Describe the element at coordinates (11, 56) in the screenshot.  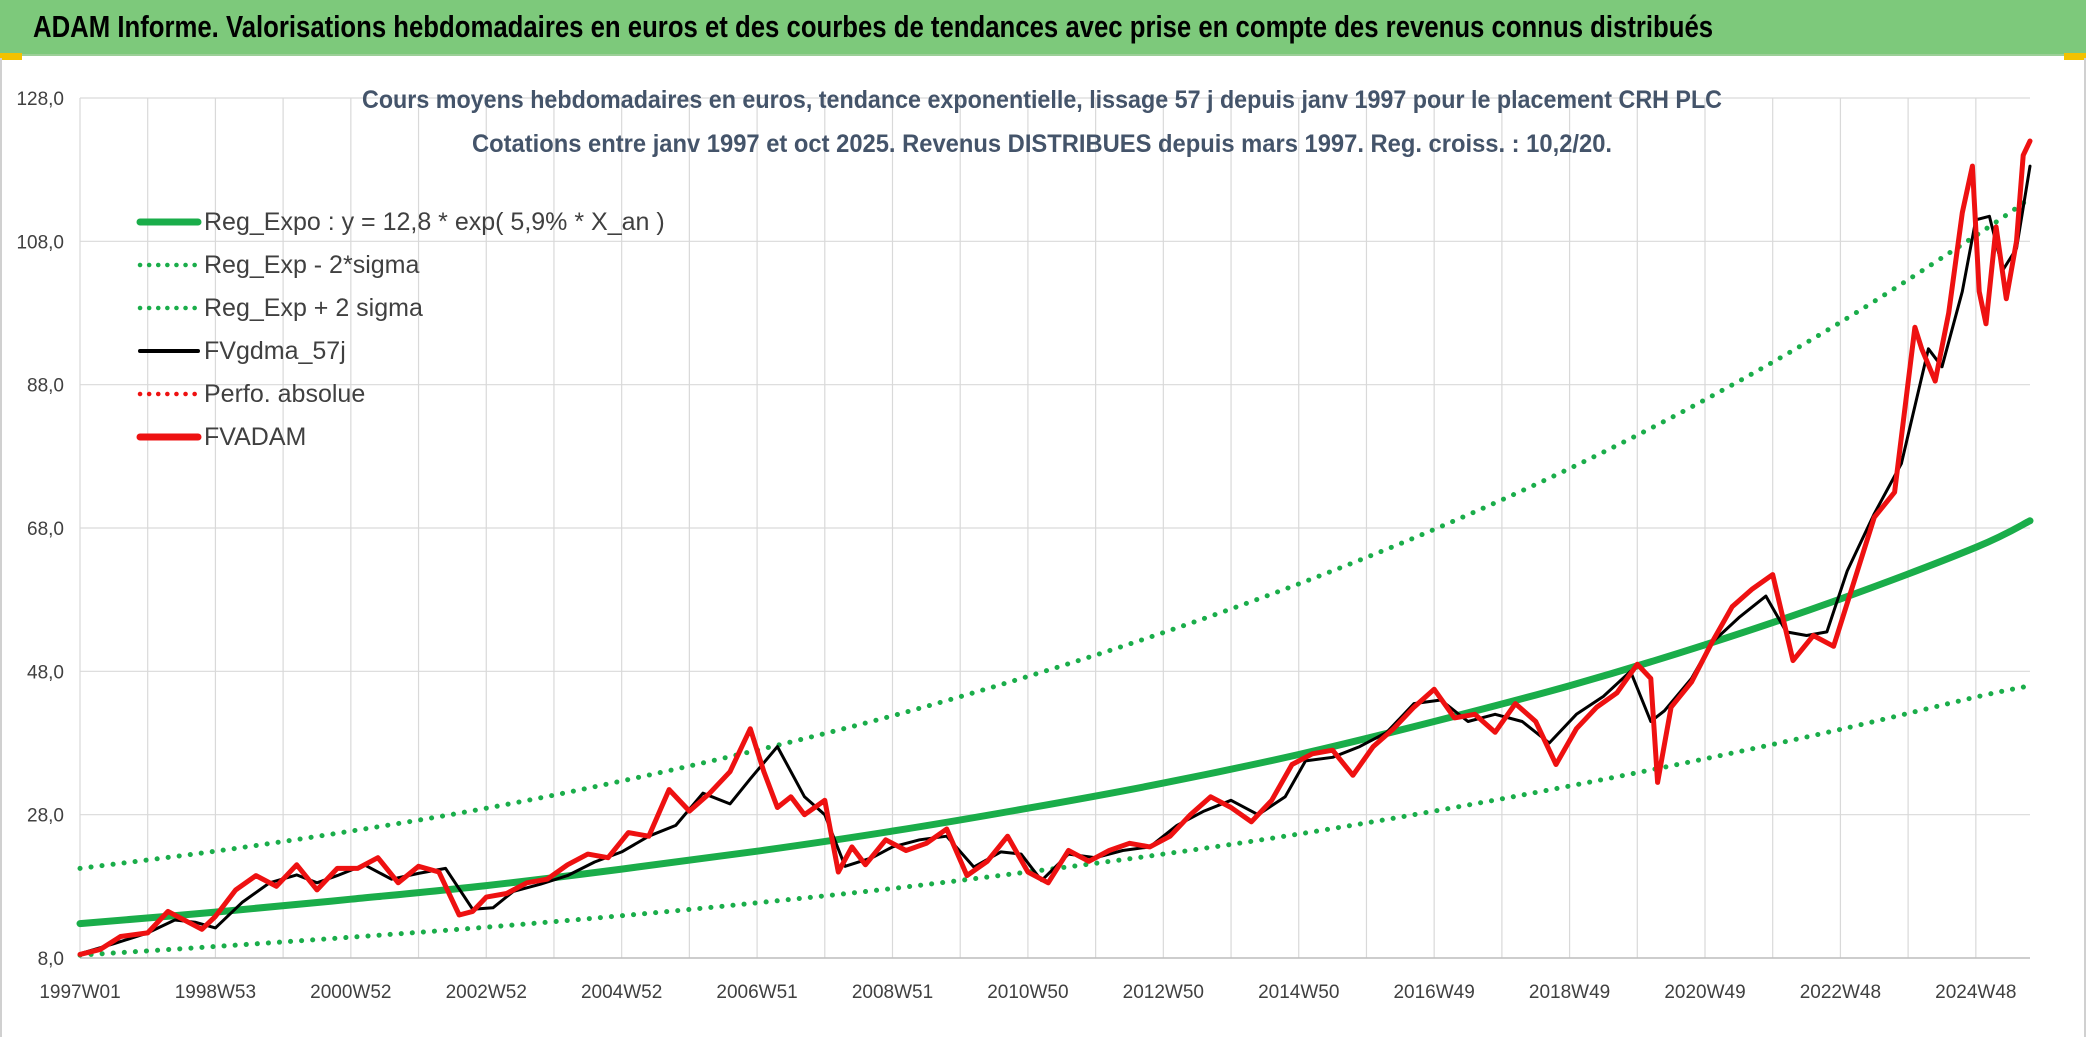
I see `corner-mark-left` at that location.